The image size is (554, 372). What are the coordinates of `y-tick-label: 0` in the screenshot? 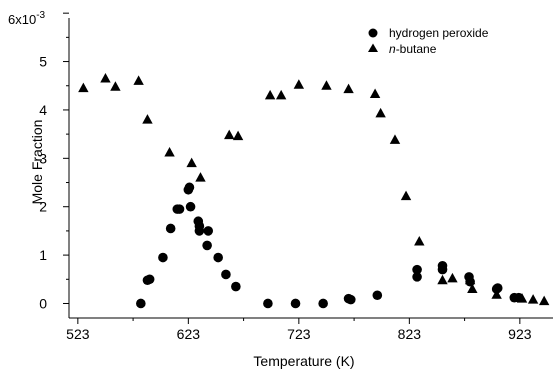 It's located at (43, 303).